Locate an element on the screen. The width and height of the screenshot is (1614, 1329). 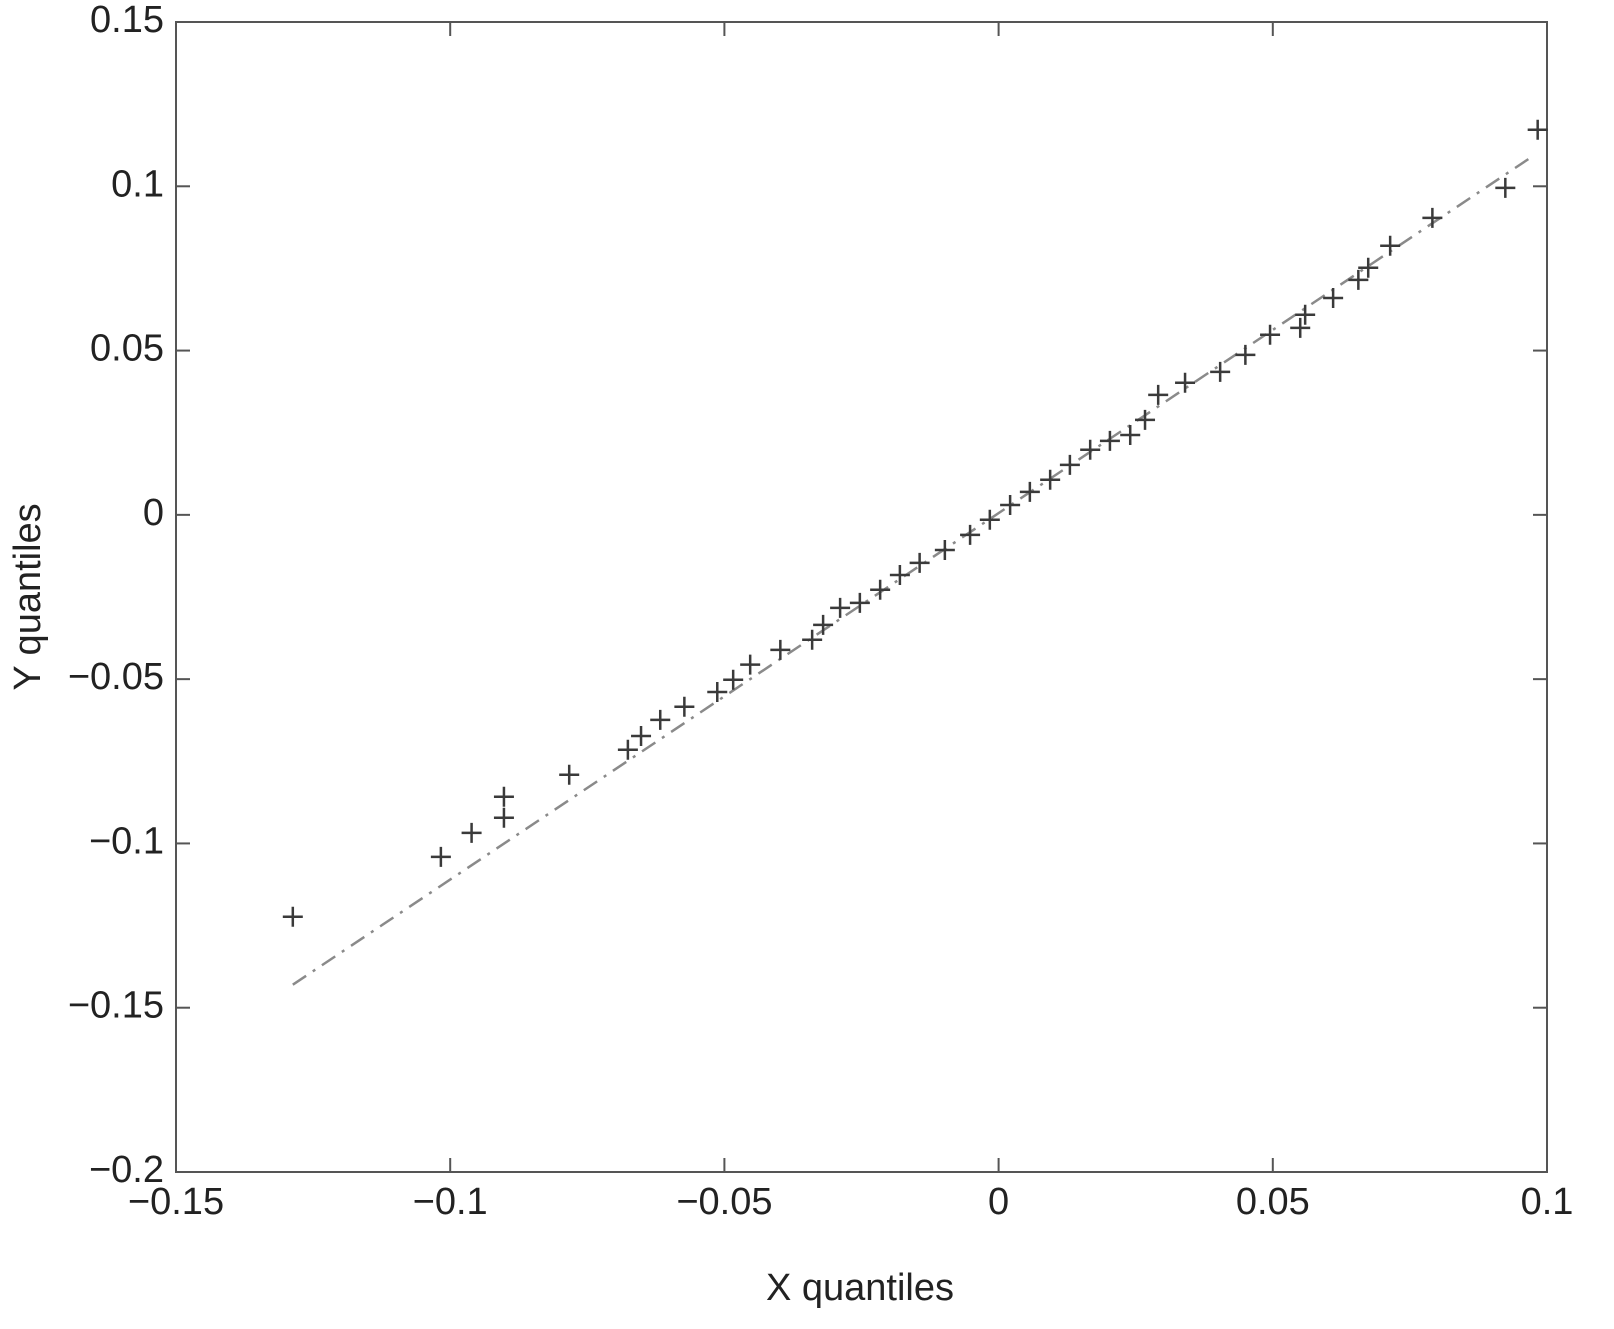
x-tick-label: 0 is located at coordinates (998, 1202).